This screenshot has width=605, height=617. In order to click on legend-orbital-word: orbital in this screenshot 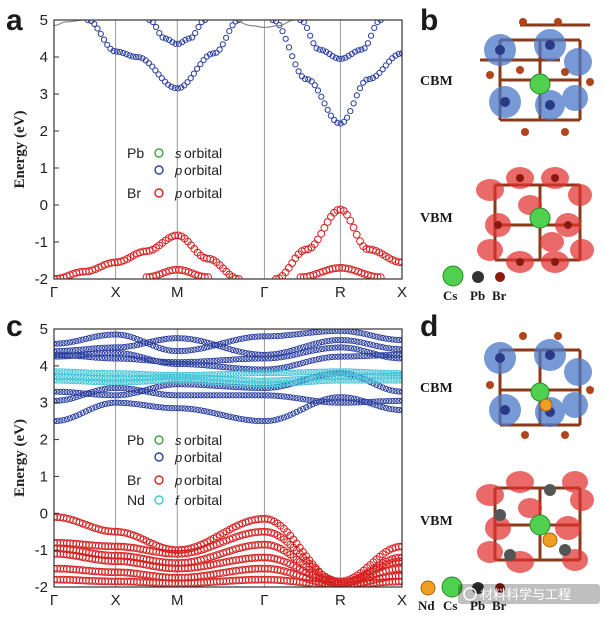, I will do `click(203, 193)`.